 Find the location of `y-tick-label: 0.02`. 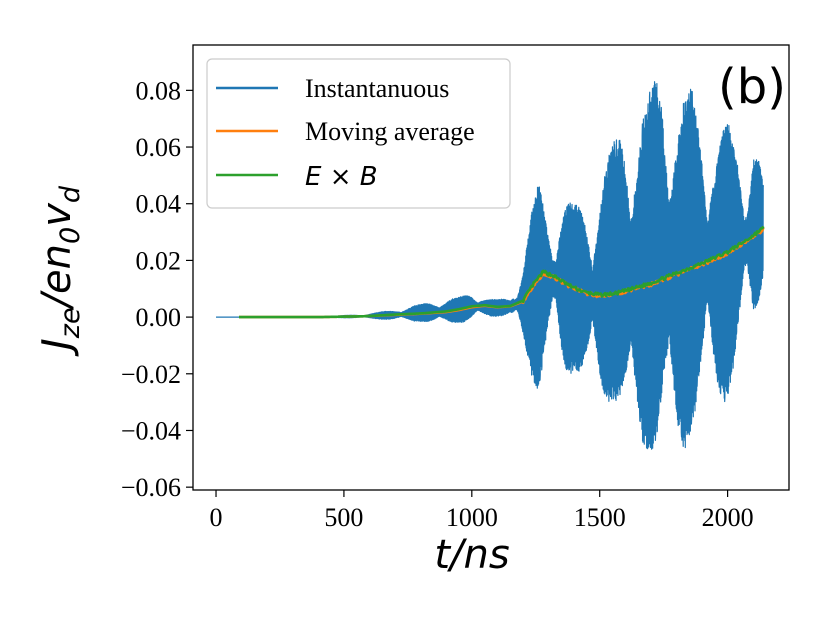

y-tick-label: 0.02 is located at coordinates (159, 260).